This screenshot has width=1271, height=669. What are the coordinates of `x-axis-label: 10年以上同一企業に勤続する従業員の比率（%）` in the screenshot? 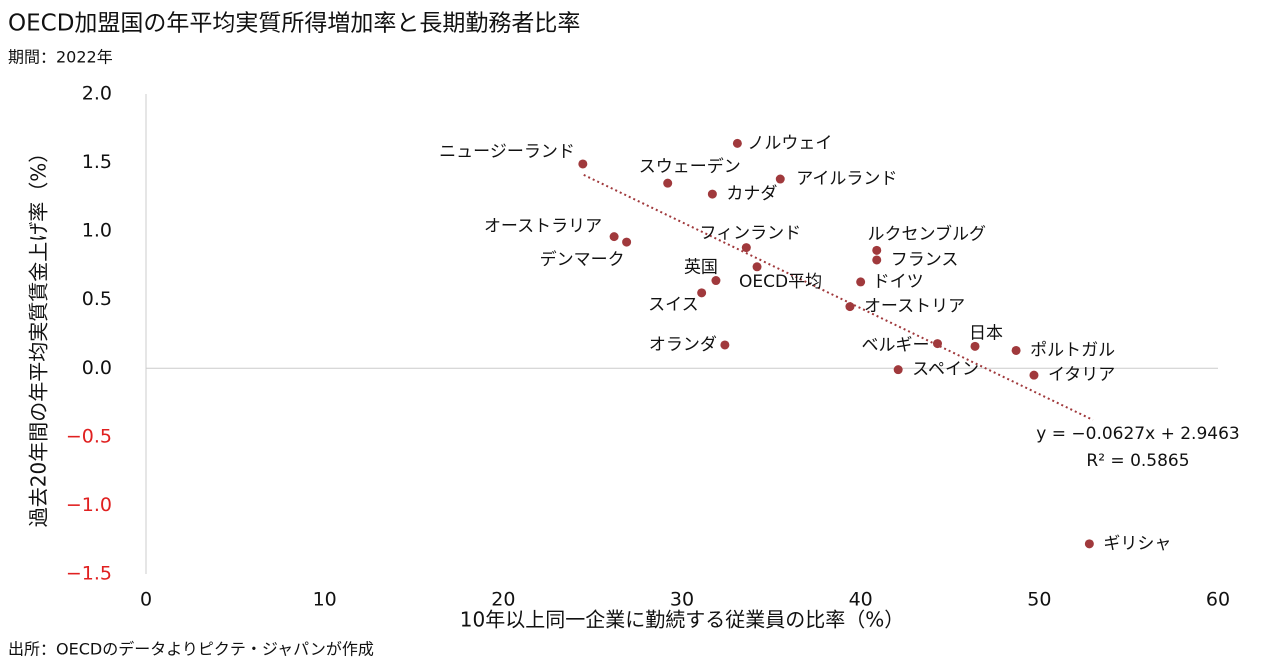 It's located at (682, 620).